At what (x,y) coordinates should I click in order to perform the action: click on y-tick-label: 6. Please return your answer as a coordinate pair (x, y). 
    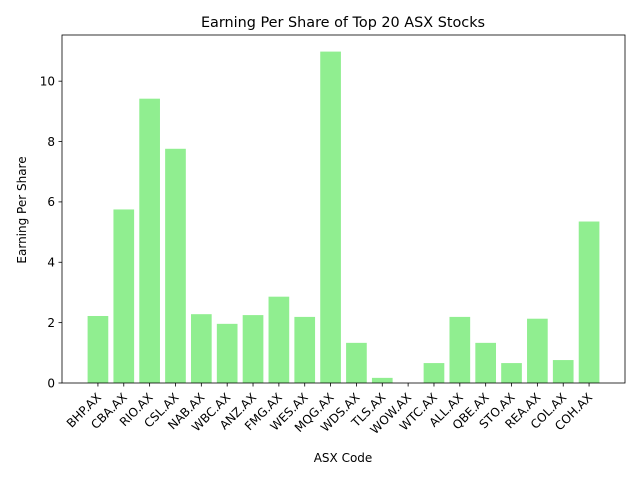
    Looking at the image, I should click on (51, 202).